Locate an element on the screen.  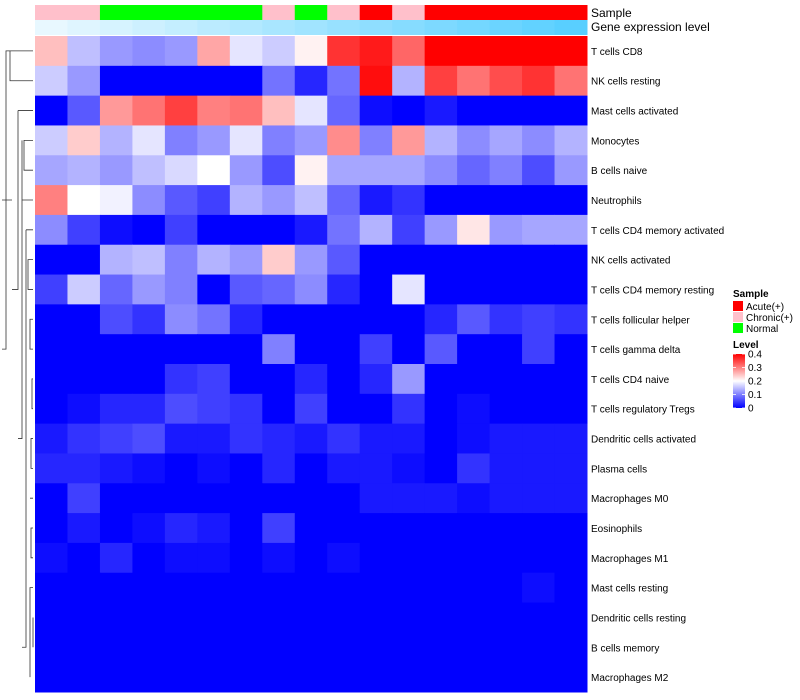
sample-legend-title: Sample is located at coordinates (751, 294).